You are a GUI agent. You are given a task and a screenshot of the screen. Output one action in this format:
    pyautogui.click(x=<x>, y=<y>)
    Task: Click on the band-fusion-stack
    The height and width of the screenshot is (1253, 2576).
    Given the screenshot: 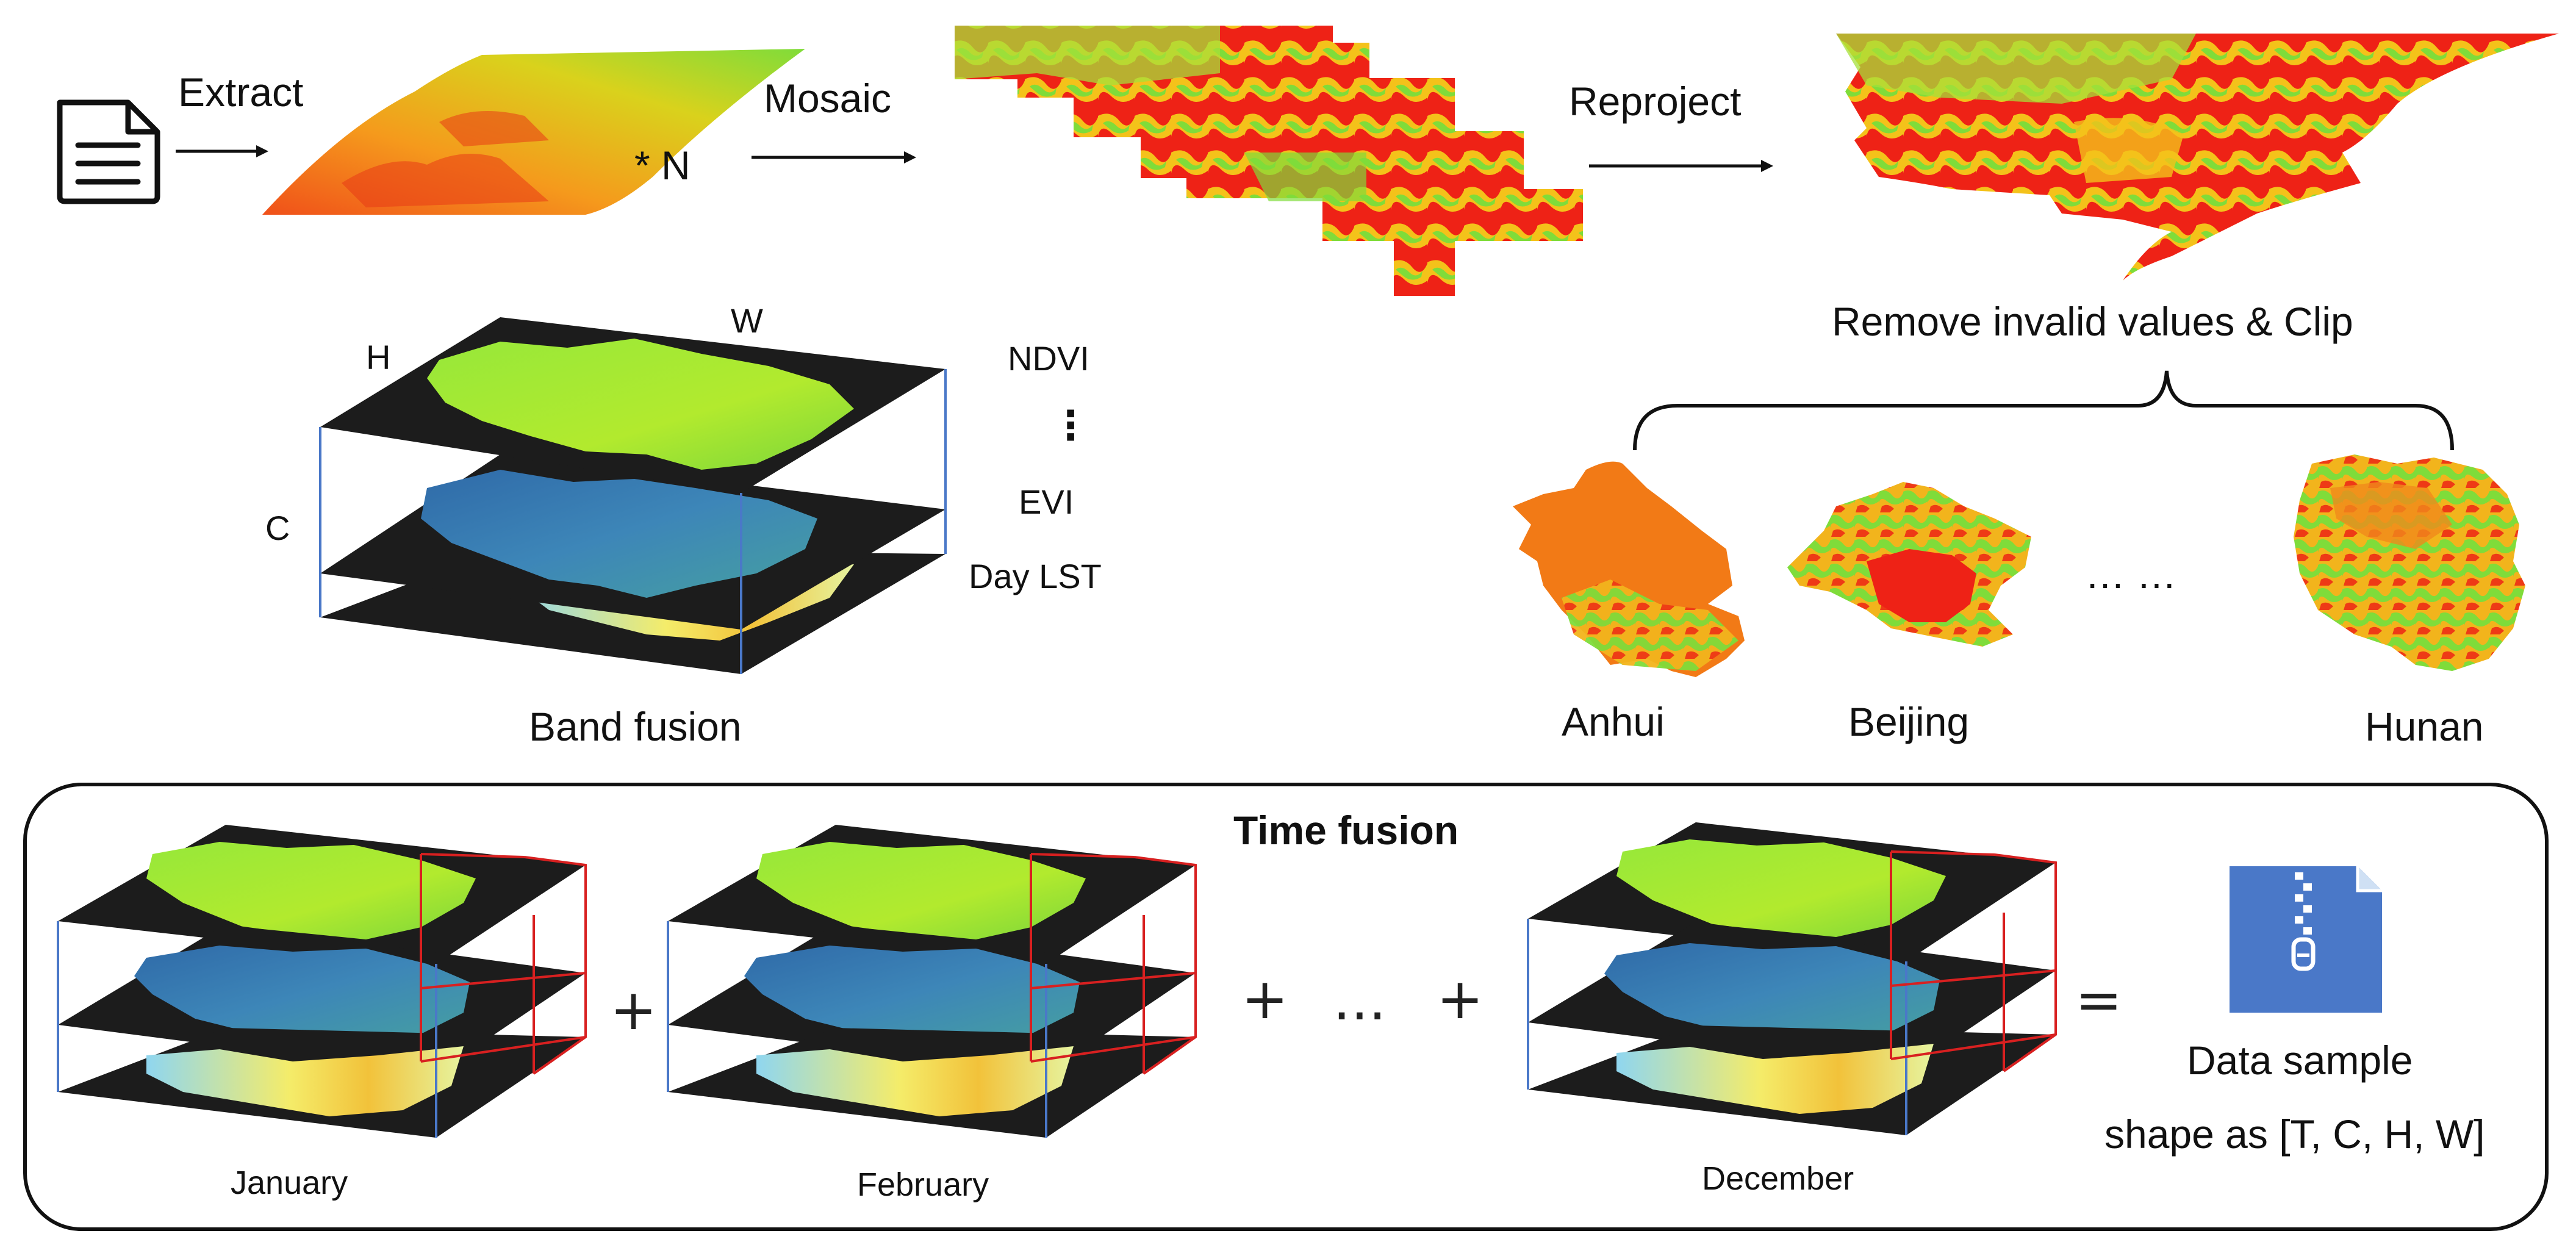 What is the action you would take?
    pyautogui.click(x=633, y=495)
    